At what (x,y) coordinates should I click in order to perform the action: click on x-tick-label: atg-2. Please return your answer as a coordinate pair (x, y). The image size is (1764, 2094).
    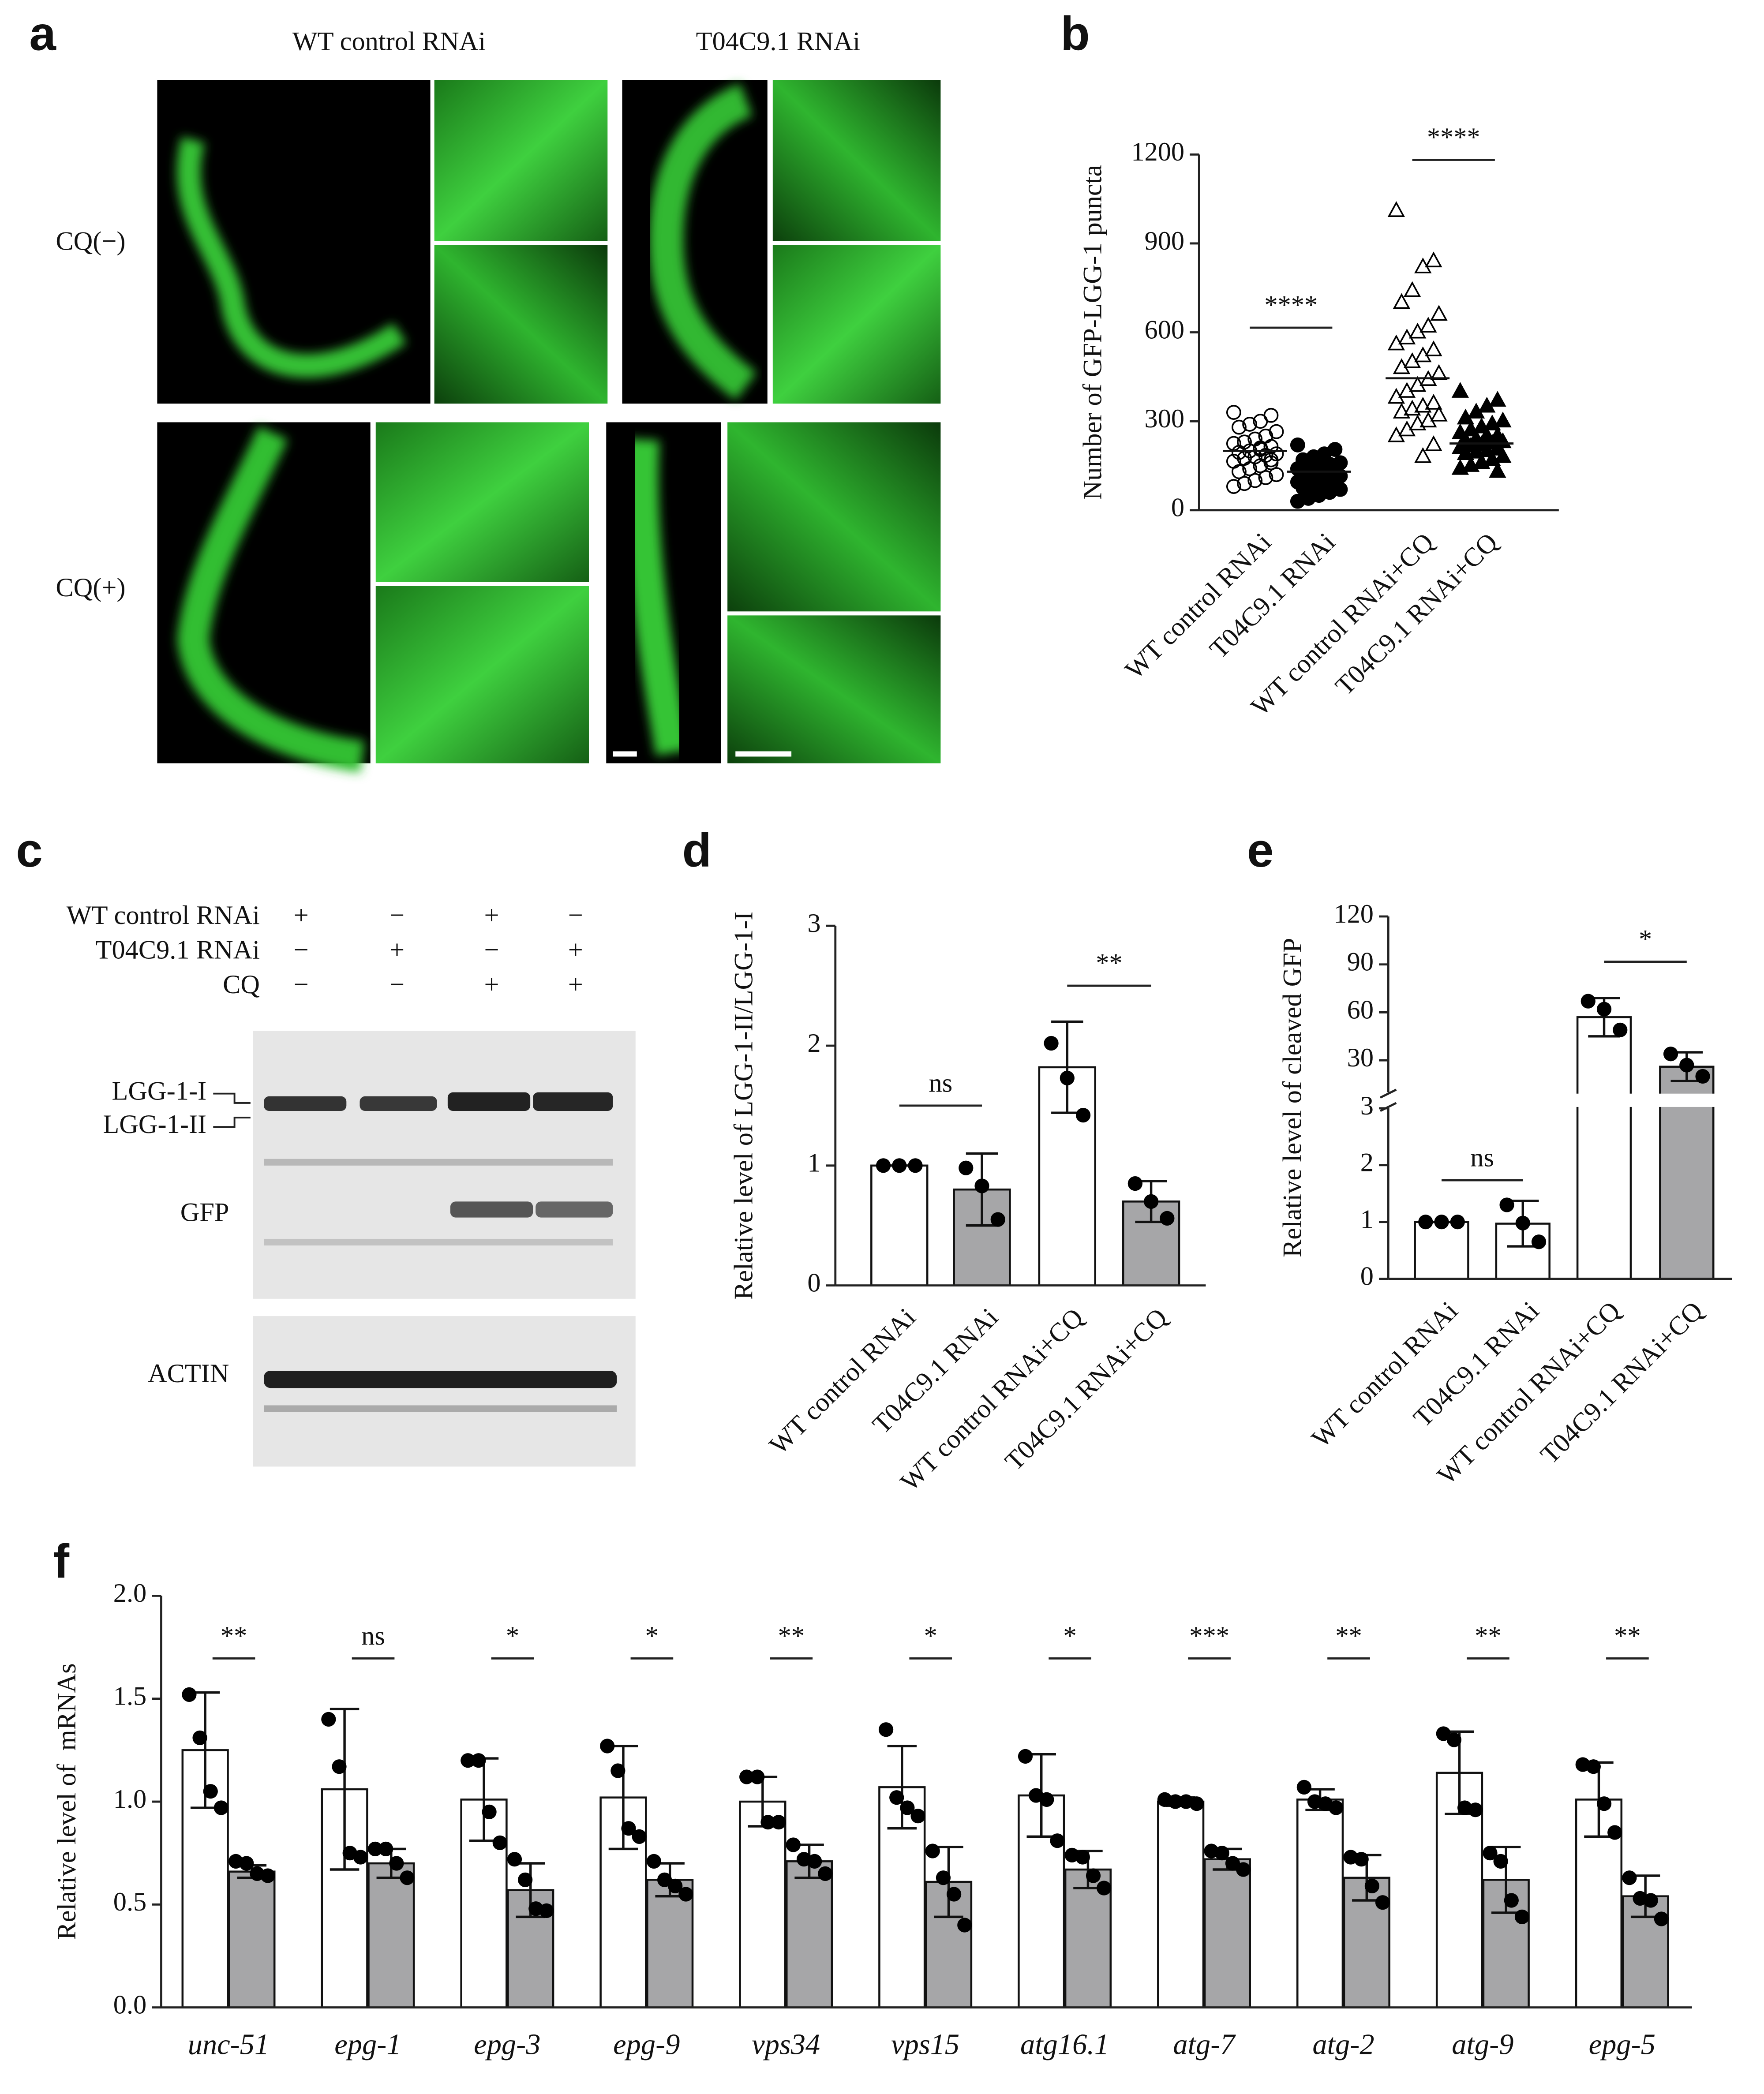
    Looking at the image, I should click on (1343, 2045).